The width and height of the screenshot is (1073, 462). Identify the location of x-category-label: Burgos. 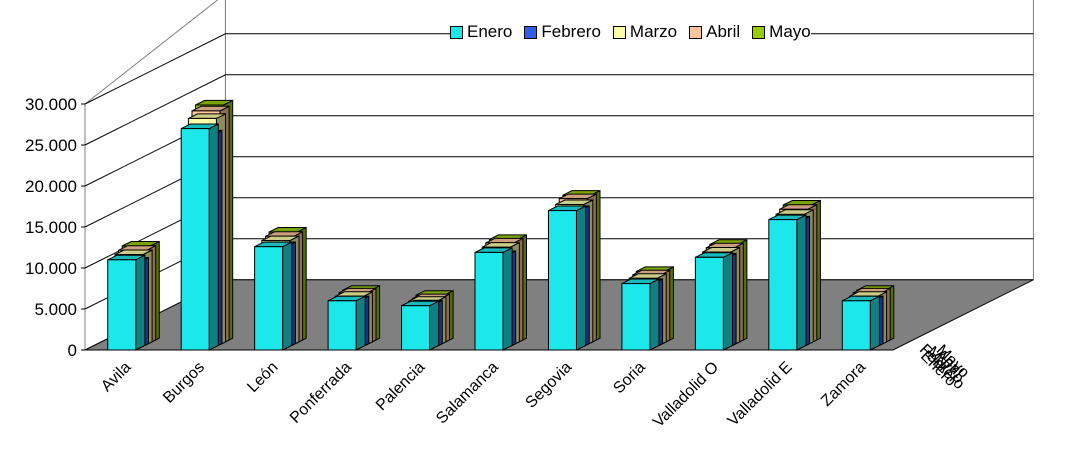
(184, 383).